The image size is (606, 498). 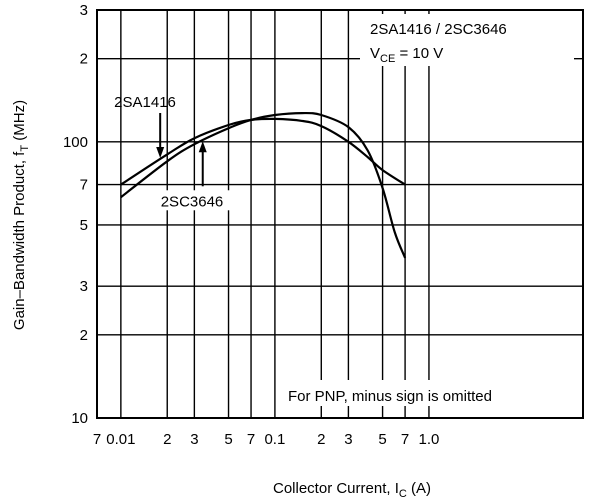 What do you see at coordinates (202, 176) in the screenshot?
I see `callout-2sc3646: 2SC3646` at bounding box center [202, 176].